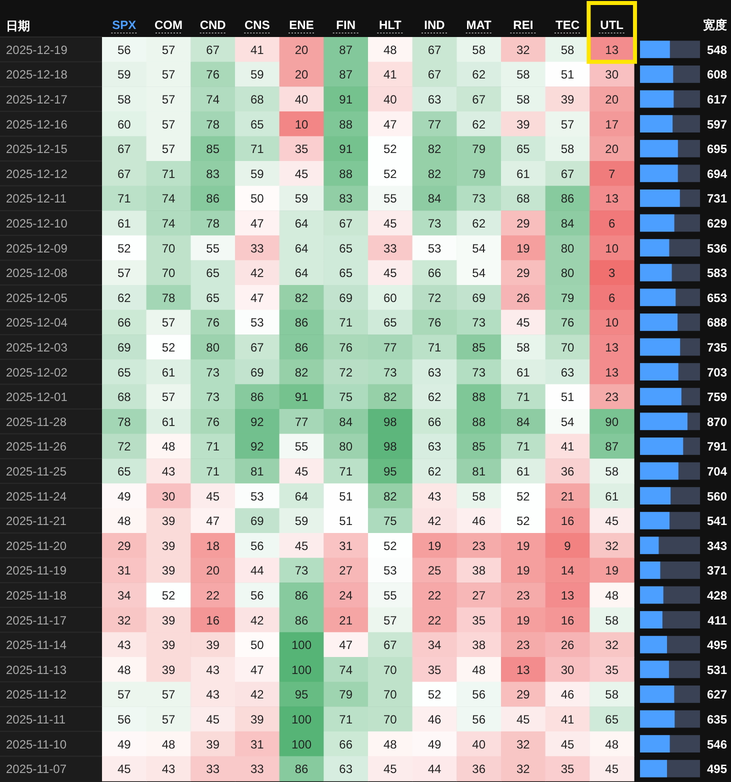  Describe the element at coordinates (36, 595) in the screenshot. I see `y-tick-label: 2025-11-18` at that location.